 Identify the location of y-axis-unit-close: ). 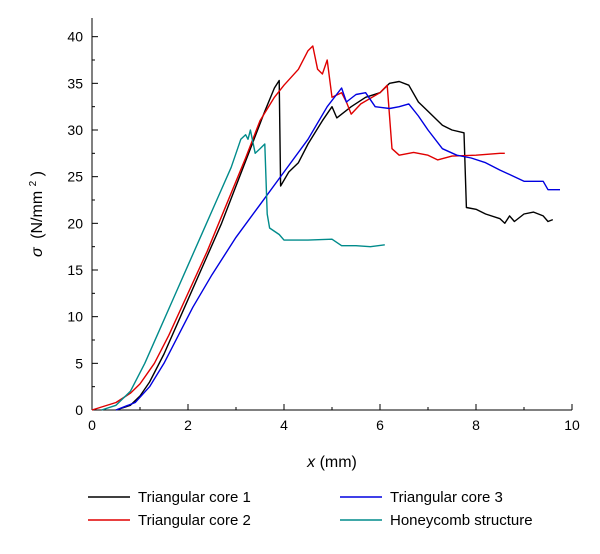
(37, 173).